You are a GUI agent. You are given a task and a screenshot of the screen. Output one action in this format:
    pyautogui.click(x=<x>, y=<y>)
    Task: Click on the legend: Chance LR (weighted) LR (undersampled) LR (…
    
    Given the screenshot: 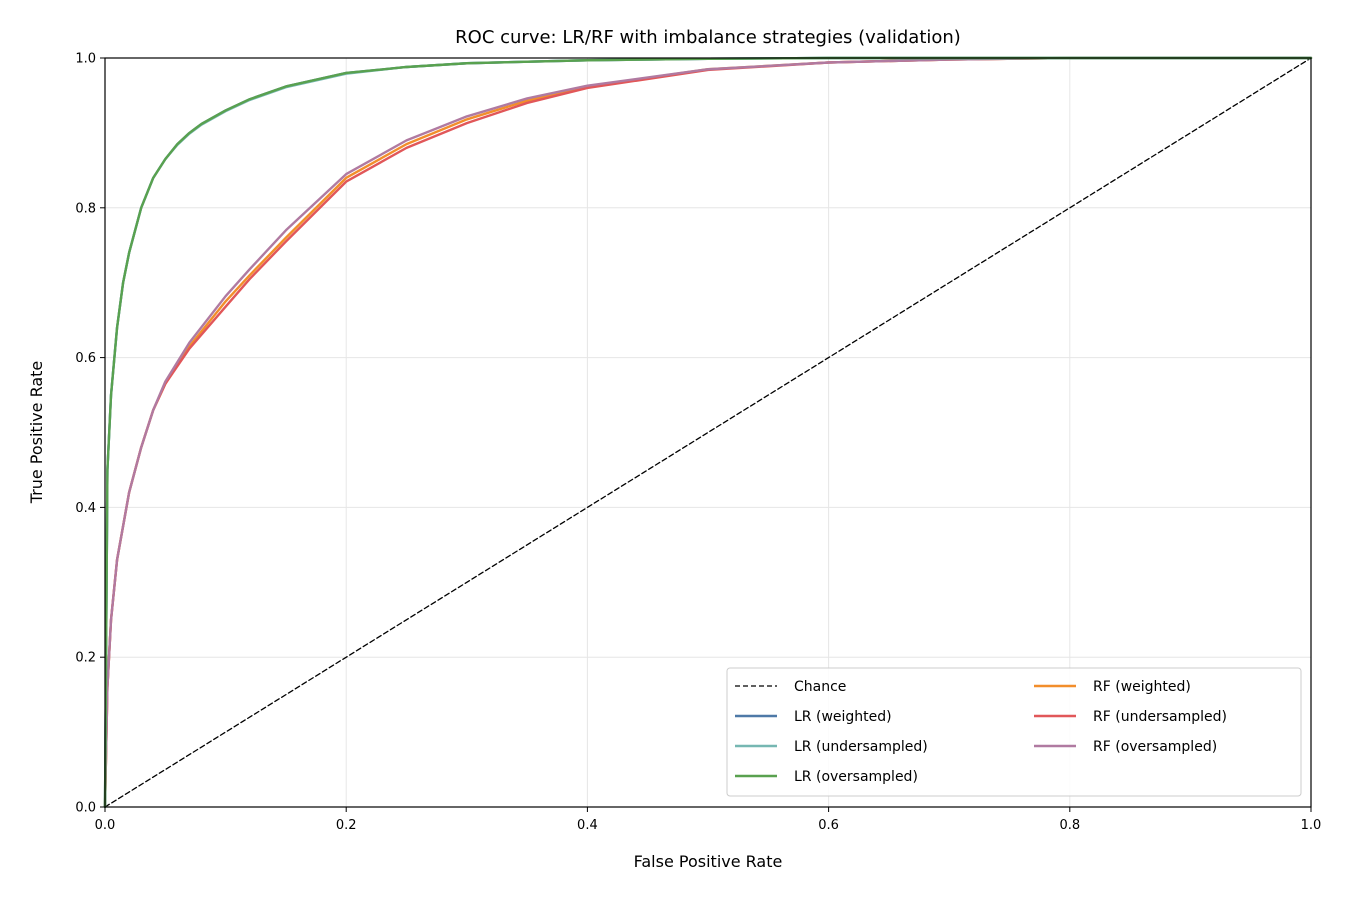 What is the action you would take?
    pyautogui.click(x=1014, y=732)
    